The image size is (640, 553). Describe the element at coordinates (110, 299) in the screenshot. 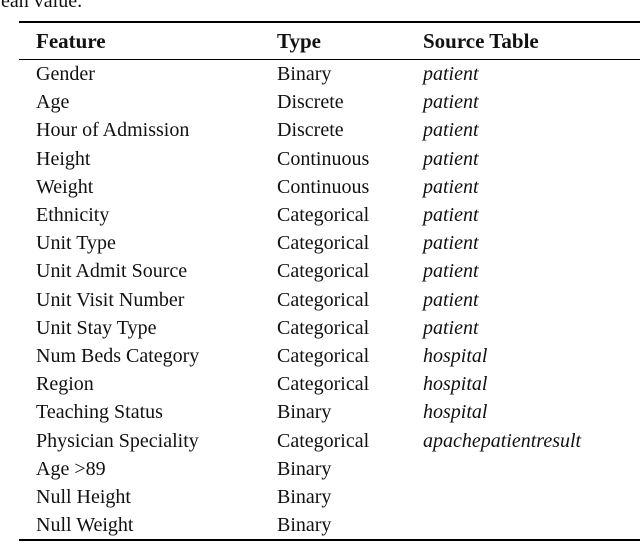

I see `feature-cell: Unit Visit Number` at that location.